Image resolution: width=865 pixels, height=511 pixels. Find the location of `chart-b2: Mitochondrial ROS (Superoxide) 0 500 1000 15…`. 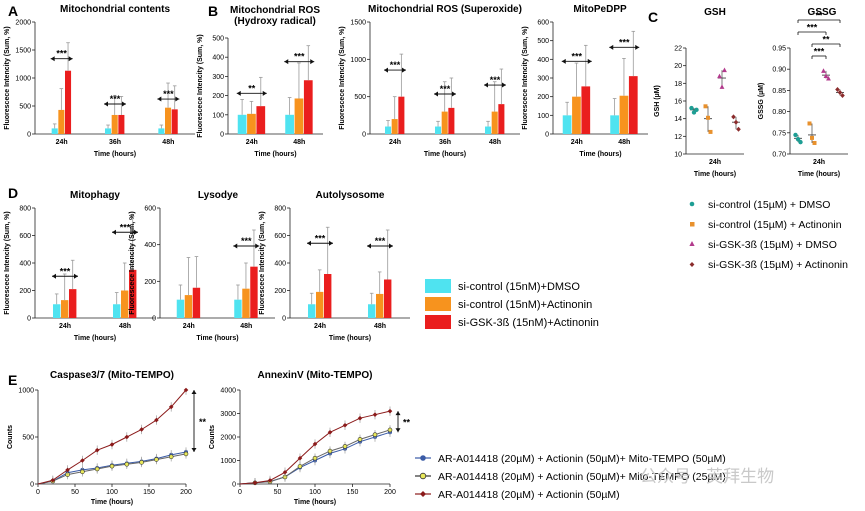

chart-b2: Mitochondrial ROS (Superoxide) 0 500 1000 15… is located at coordinates (430, 81).